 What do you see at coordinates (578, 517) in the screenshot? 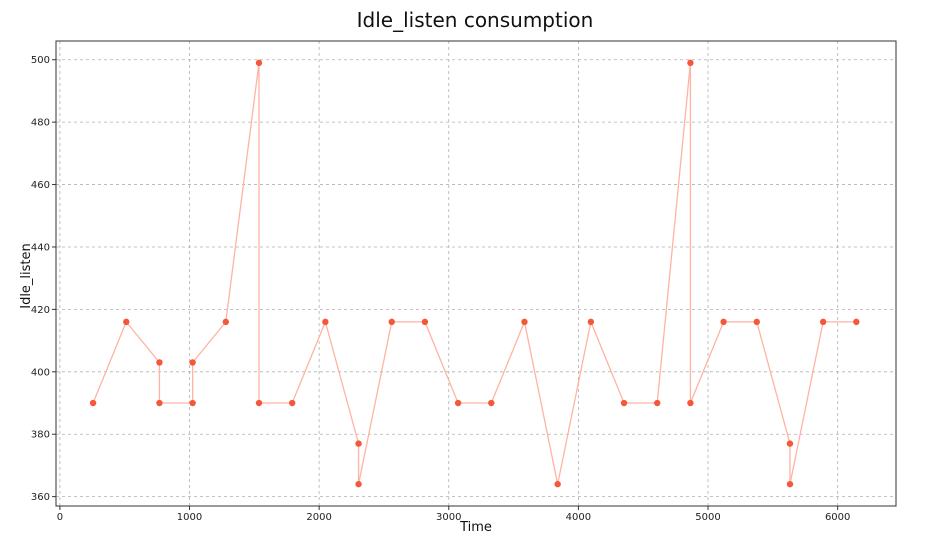
I see `x-tick-label: 4000` at bounding box center [578, 517].